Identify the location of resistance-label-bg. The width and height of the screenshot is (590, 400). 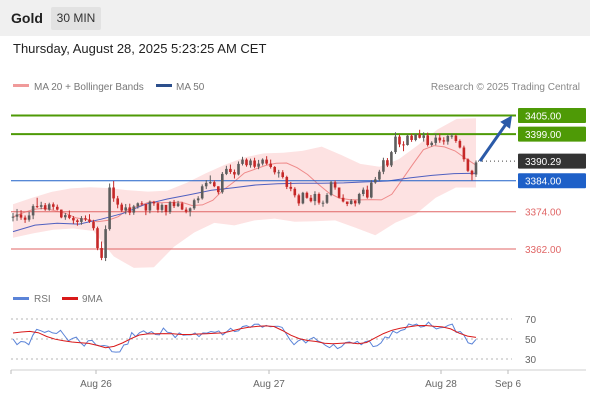
(552, 134).